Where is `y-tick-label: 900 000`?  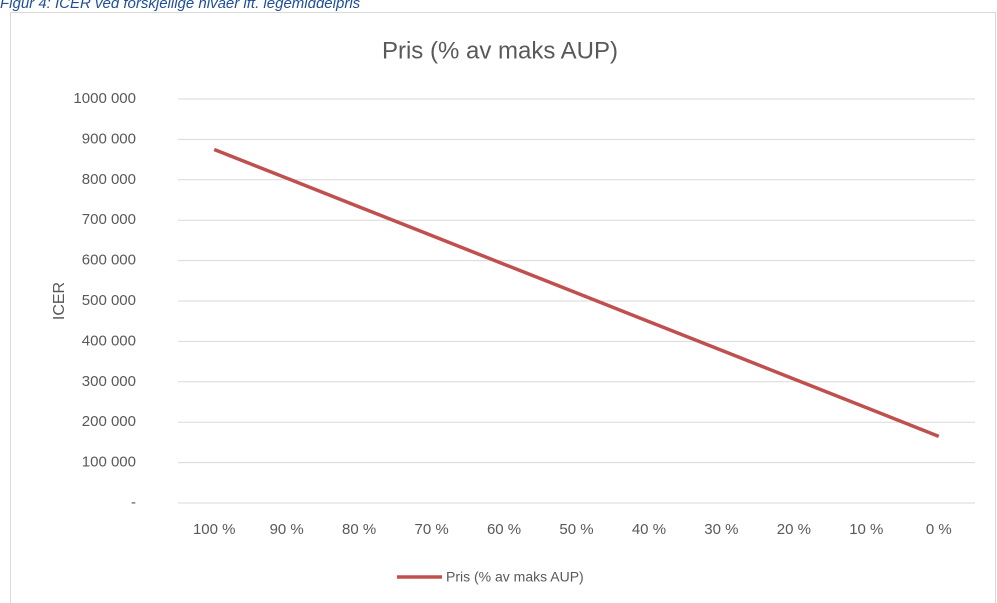 y-tick-label: 900 000 is located at coordinates (109, 138).